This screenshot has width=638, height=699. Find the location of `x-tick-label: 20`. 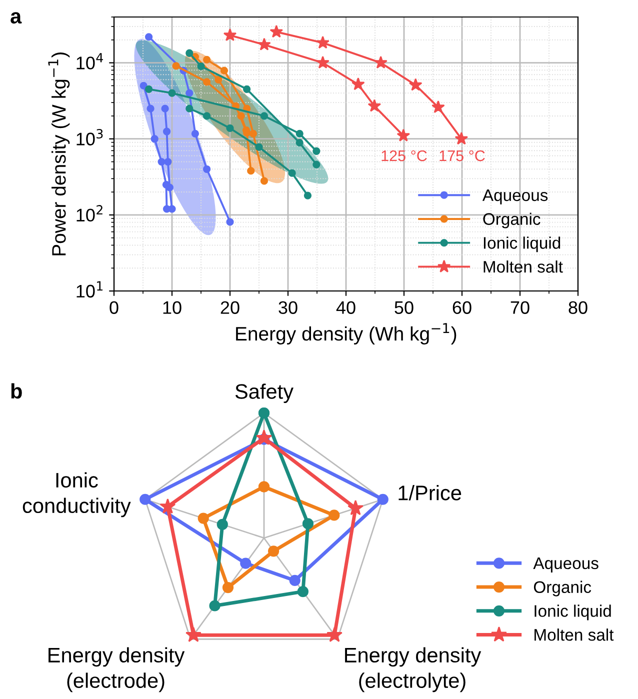

x-tick-label: 20 is located at coordinates (230, 307).